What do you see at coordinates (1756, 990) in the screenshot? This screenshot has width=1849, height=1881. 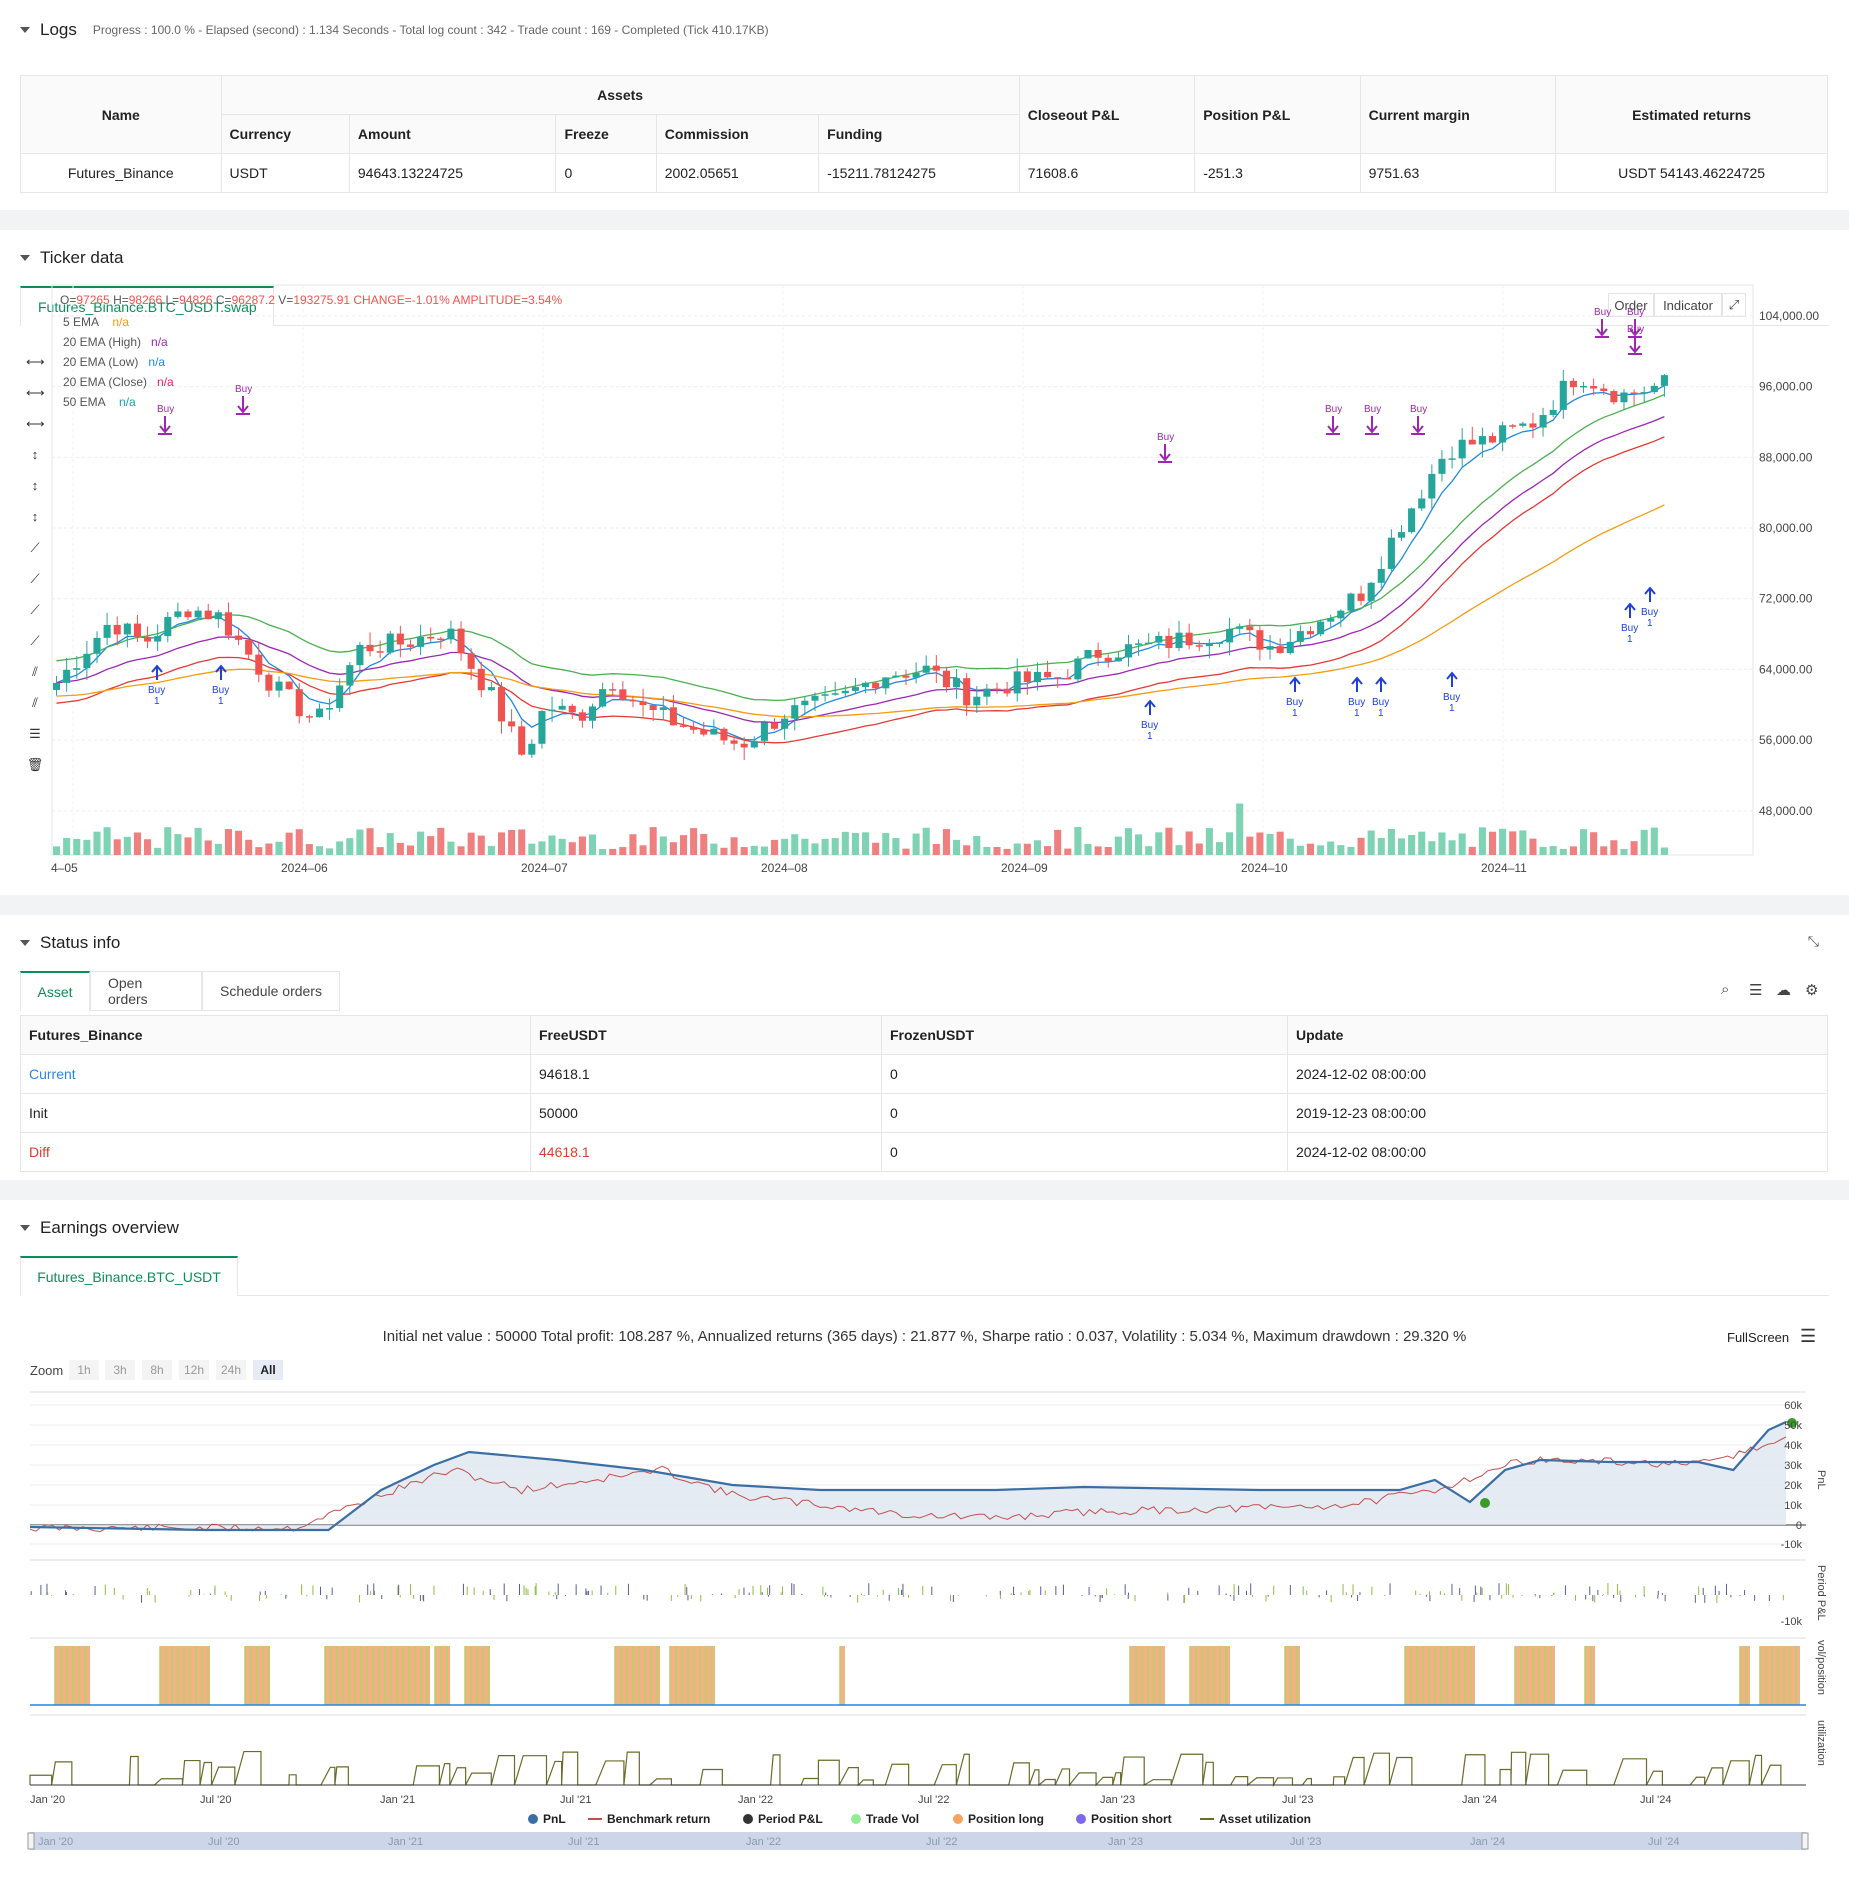 I see `list-icon: ☰` at bounding box center [1756, 990].